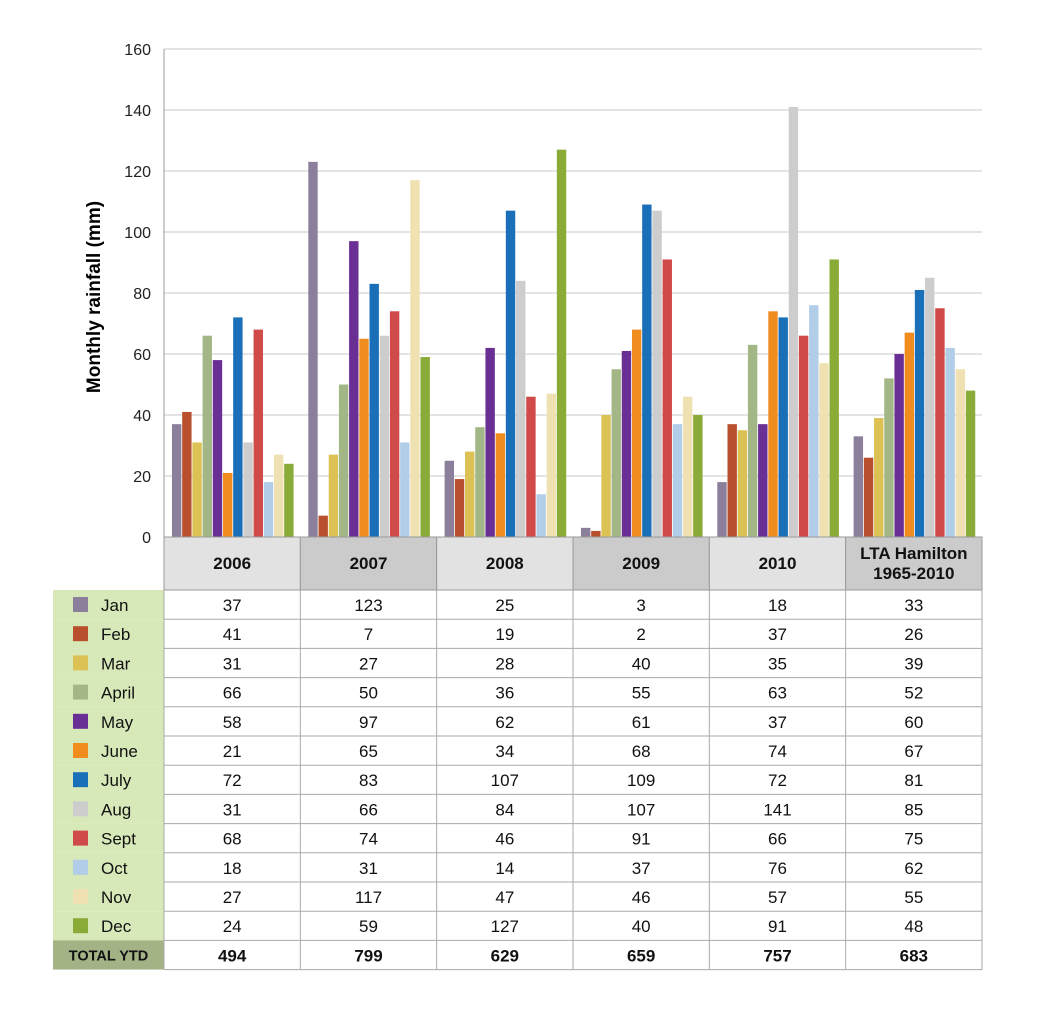 The image size is (1040, 1009). What do you see at coordinates (232, 751) in the screenshot?
I see `data-label: 21` at bounding box center [232, 751].